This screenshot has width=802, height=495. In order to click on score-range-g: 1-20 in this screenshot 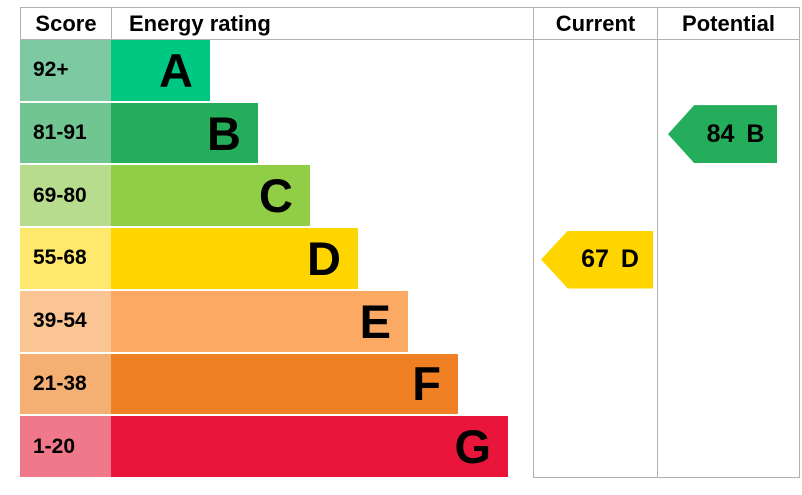, I will do `click(65, 446)`.